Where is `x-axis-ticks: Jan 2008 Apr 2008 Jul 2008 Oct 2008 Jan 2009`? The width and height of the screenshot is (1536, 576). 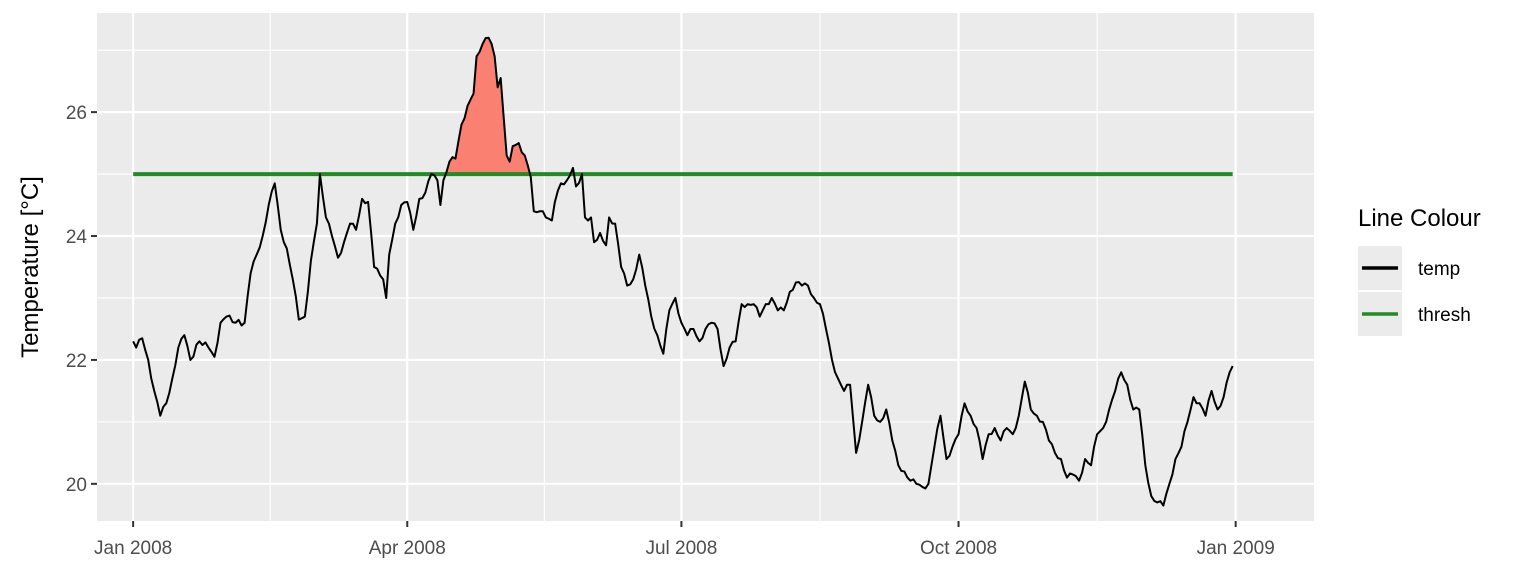 x-axis-ticks: Jan 2008 Apr 2008 Jul 2008 Oct 2008 Jan 2009 is located at coordinates (684, 540).